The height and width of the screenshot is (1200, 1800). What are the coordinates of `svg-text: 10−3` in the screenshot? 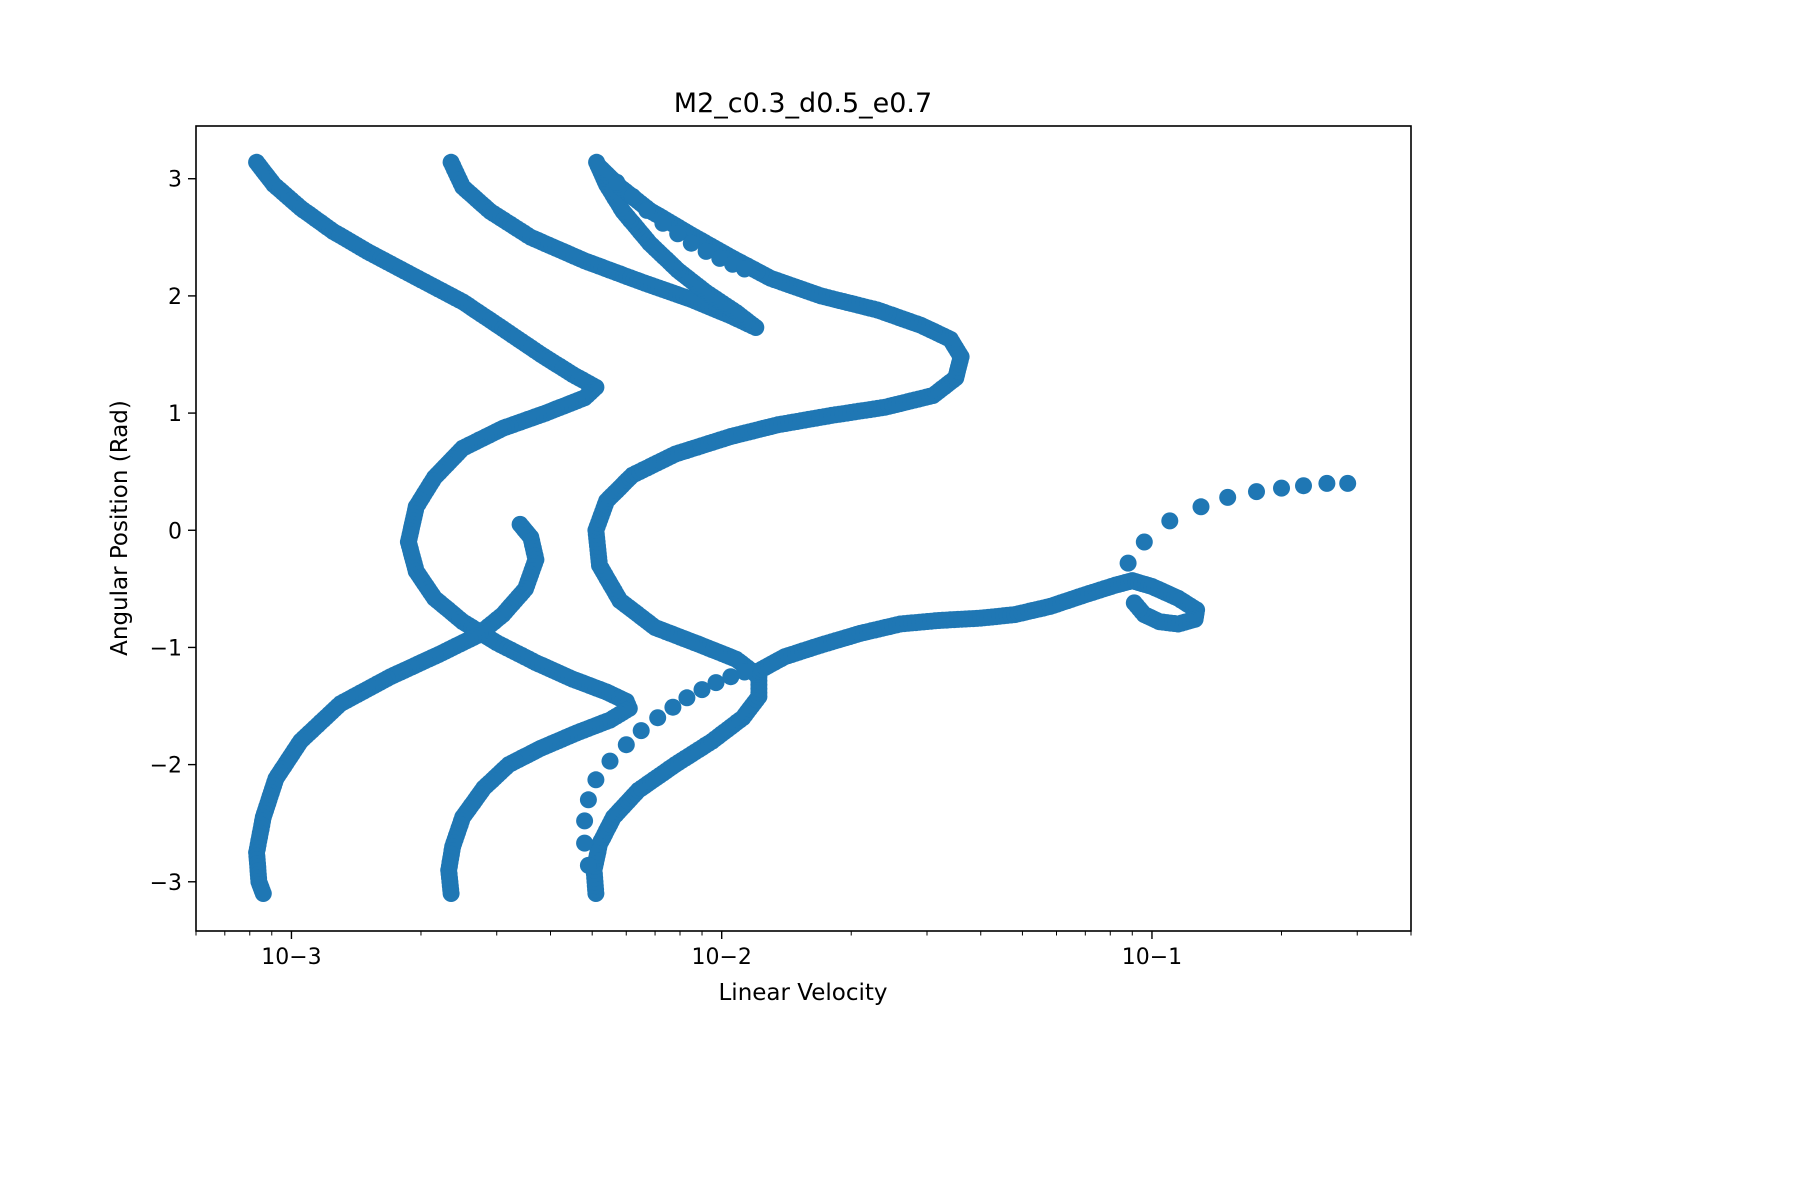 It's located at (291, 957).